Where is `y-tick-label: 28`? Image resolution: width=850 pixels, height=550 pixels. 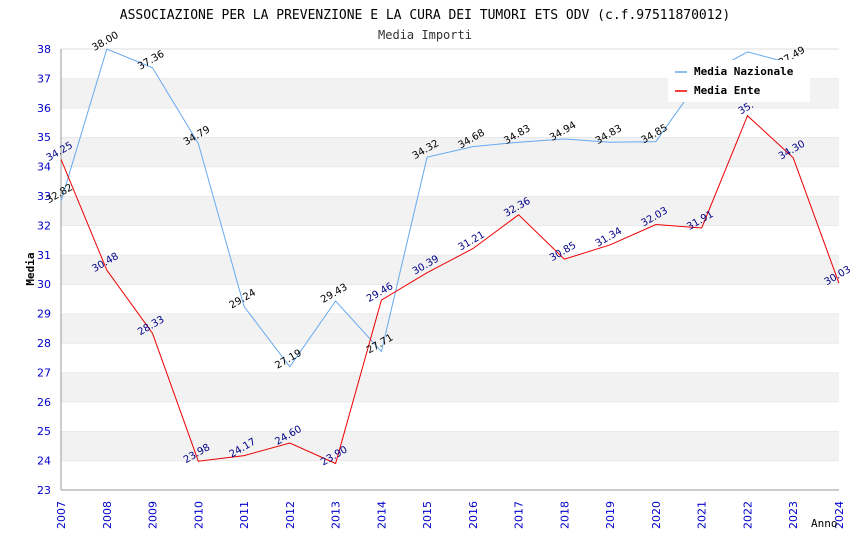
y-tick-label: 28 is located at coordinates (44, 343).